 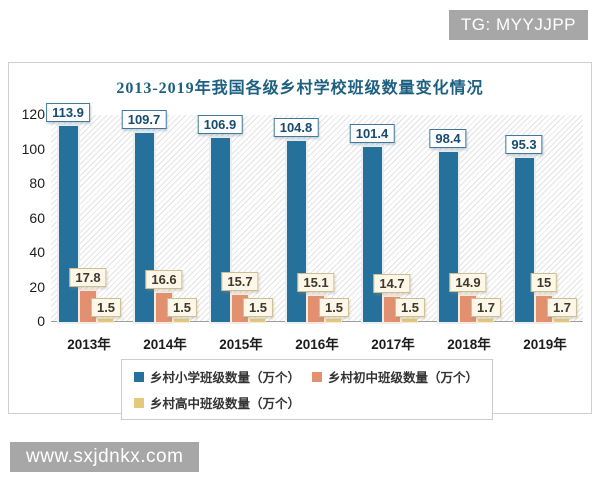 What do you see at coordinates (307, 389) in the screenshot?
I see `legend: 乡村小学班级数量（万个） 乡村初中班级数量（万个） 乡村高中班级数量（万个）` at bounding box center [307, 389].